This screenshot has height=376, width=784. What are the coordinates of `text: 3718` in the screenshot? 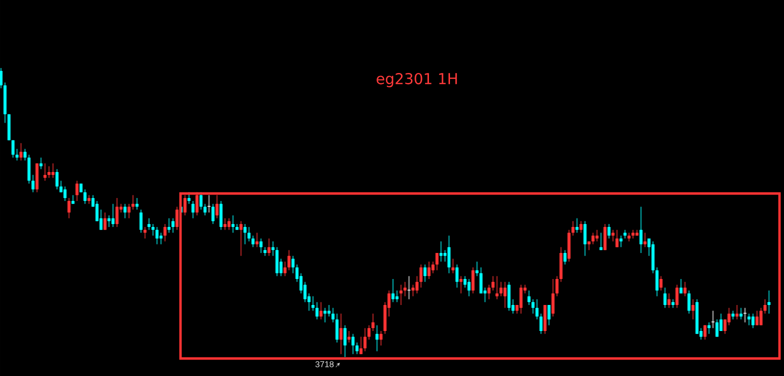 It's located at (324, 364).